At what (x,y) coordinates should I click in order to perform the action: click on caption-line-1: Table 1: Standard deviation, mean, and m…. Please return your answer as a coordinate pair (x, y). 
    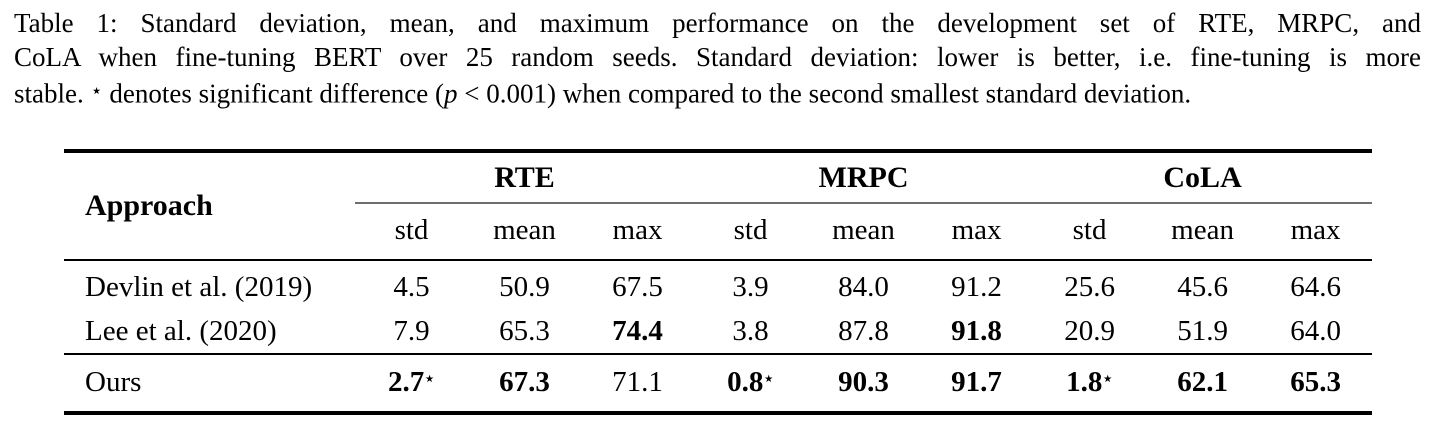
    Looking at the image, I should click on (717, 23).